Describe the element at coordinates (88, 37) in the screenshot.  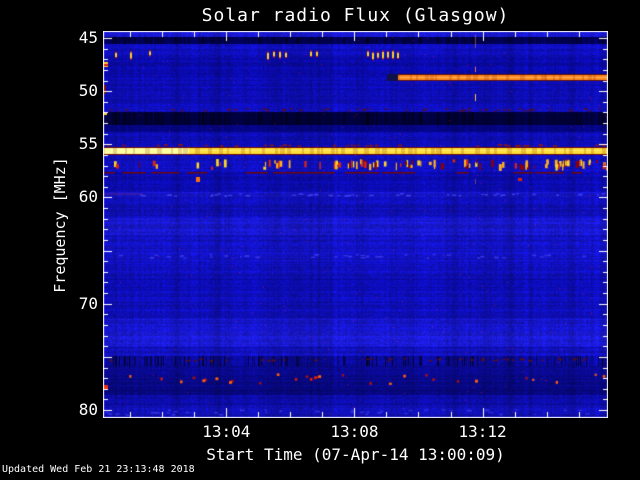
I see `y-tick-label-45: 45` at that location.